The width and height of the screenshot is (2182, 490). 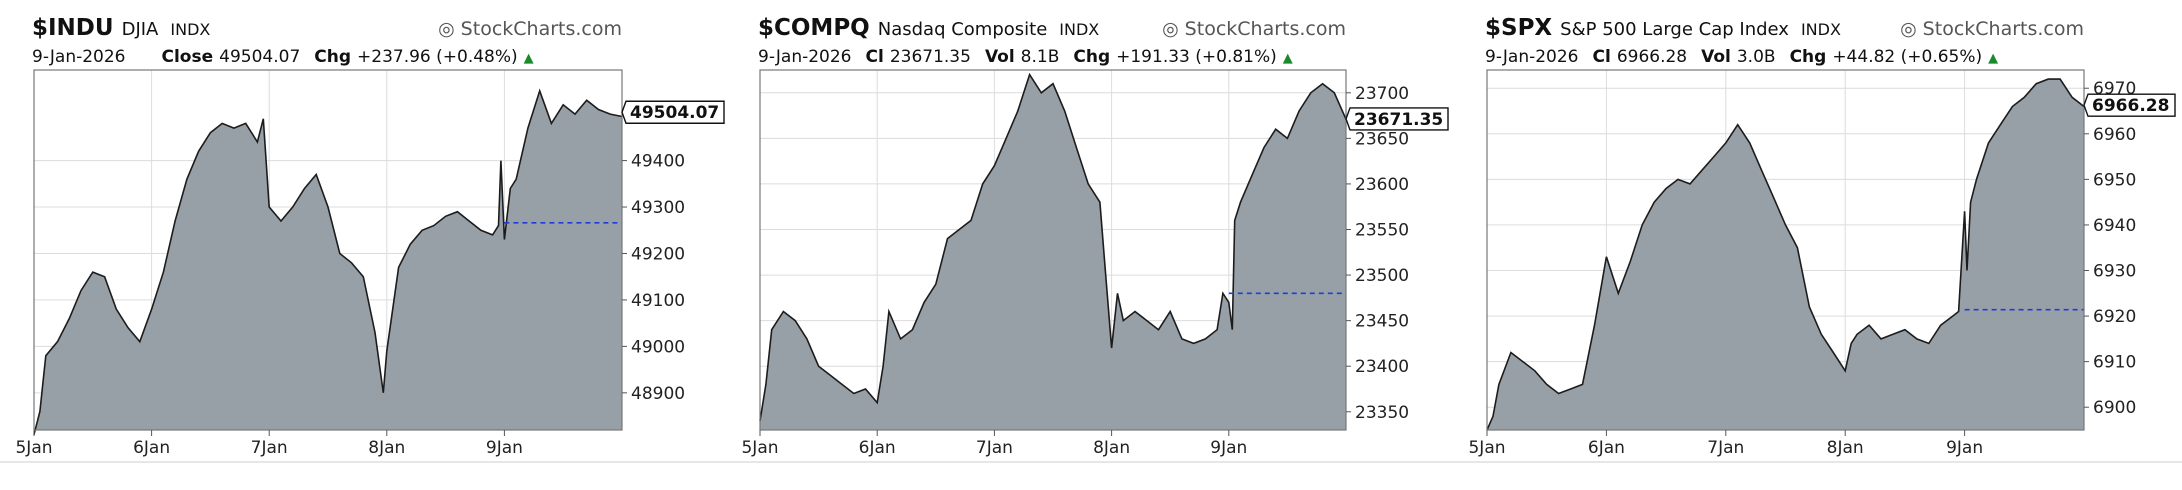 I want to click on y-tick-label: 23700, so click(x=1382, y=94).